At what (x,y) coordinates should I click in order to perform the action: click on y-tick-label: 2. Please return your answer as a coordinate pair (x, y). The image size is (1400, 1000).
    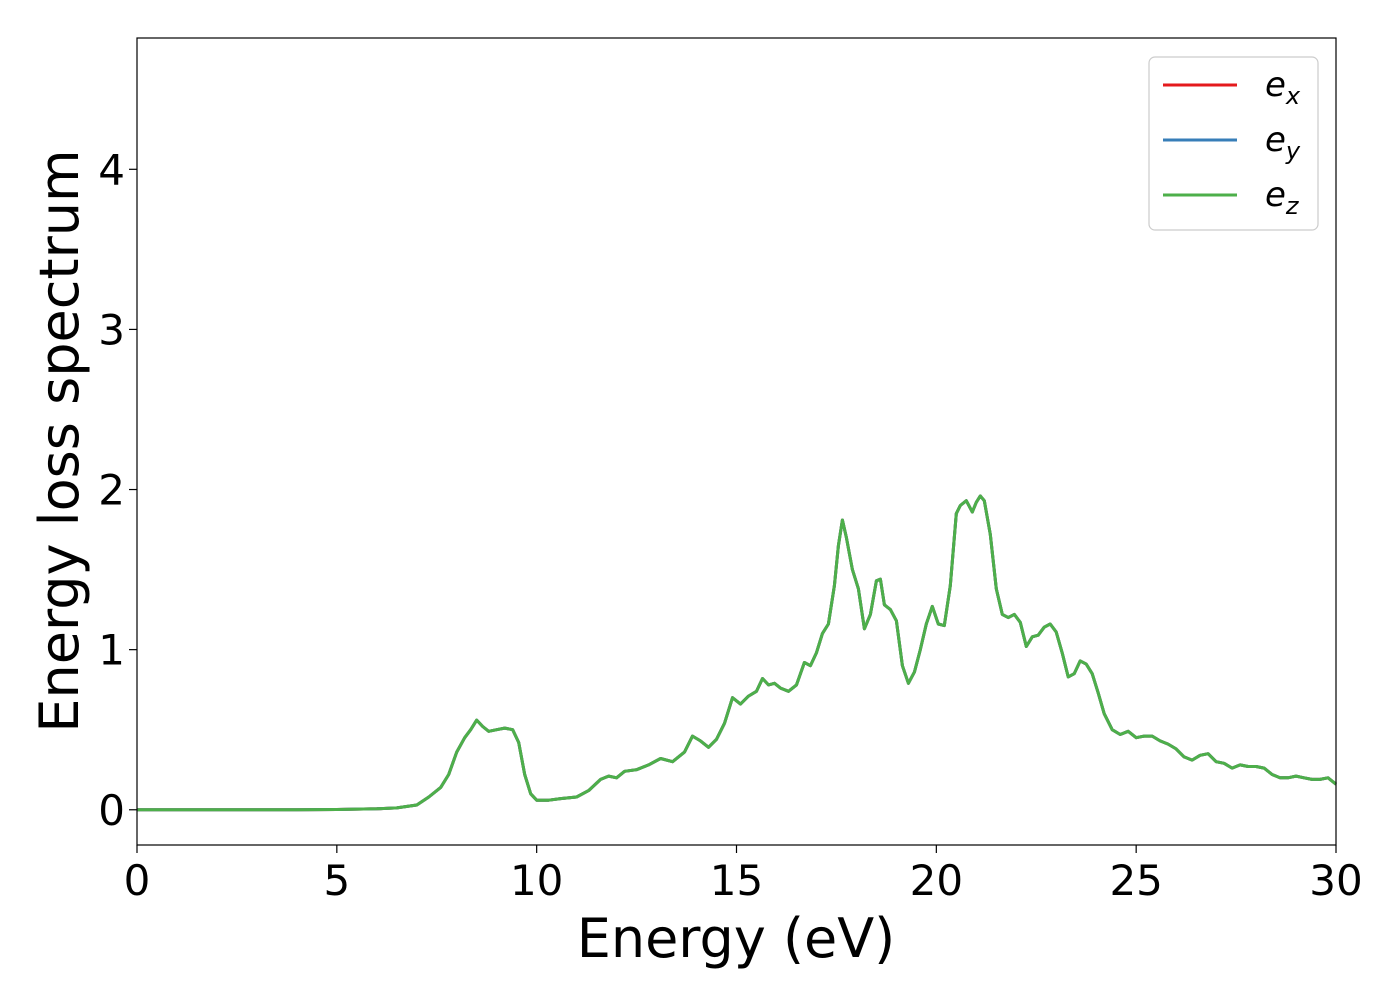
    Looking at the image, I should click on (111, 490).